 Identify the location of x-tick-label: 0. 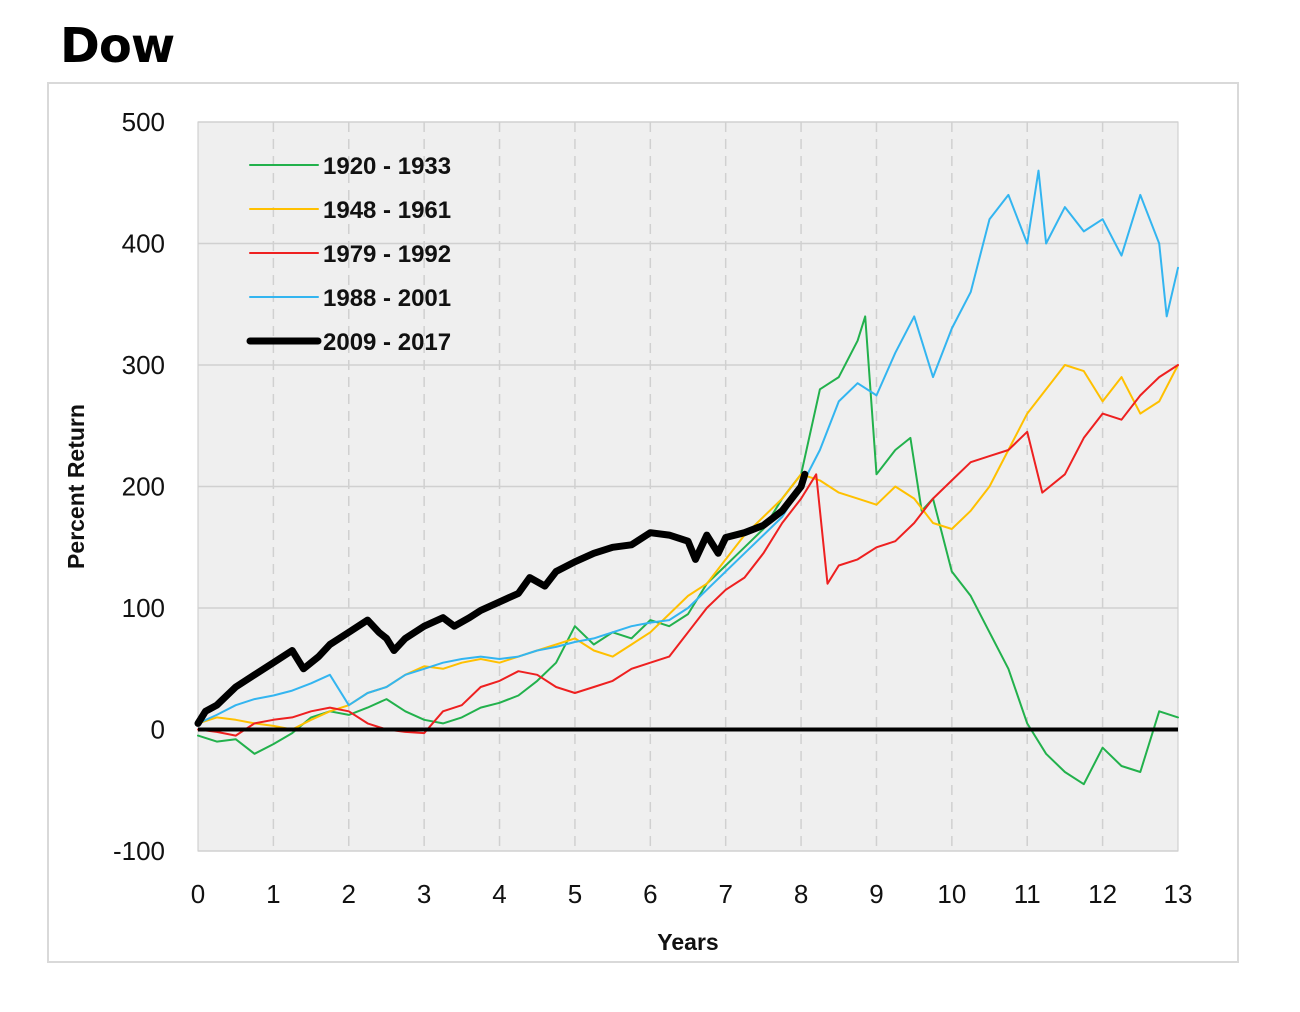
(198, 894).